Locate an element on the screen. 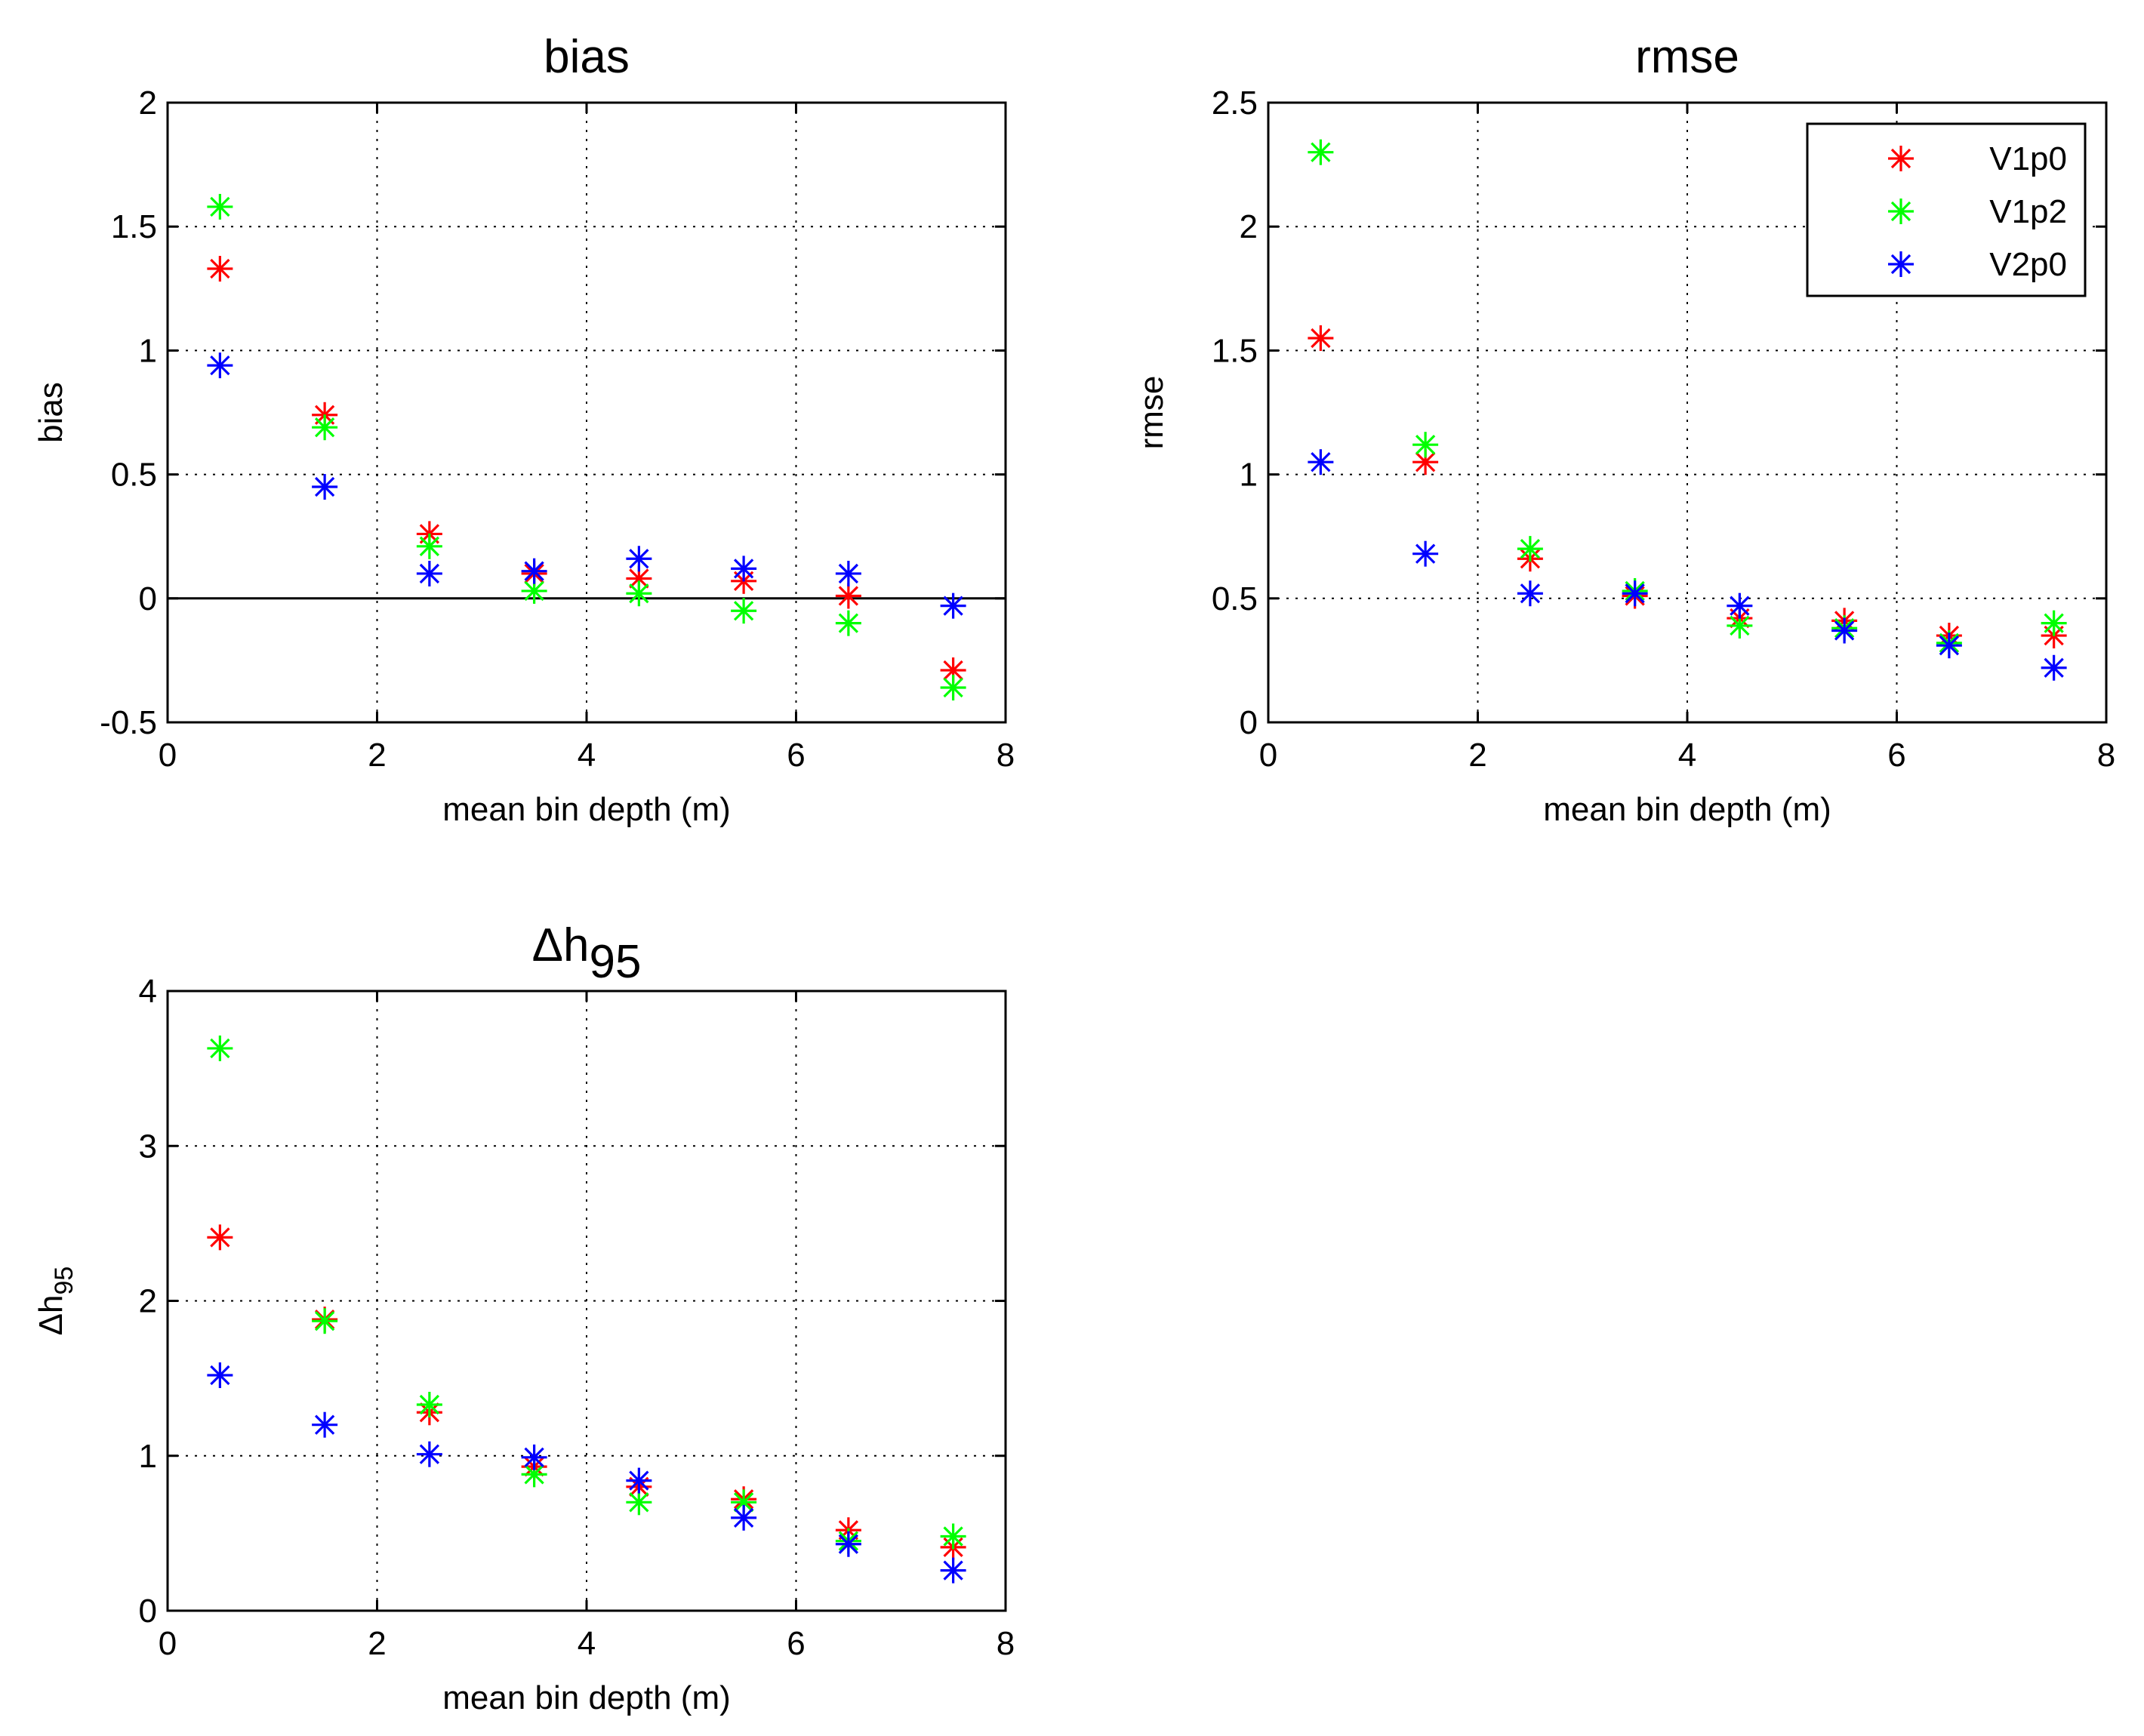  rmse-legend-marker-V1p0 is located at coordinates (1901, 159).